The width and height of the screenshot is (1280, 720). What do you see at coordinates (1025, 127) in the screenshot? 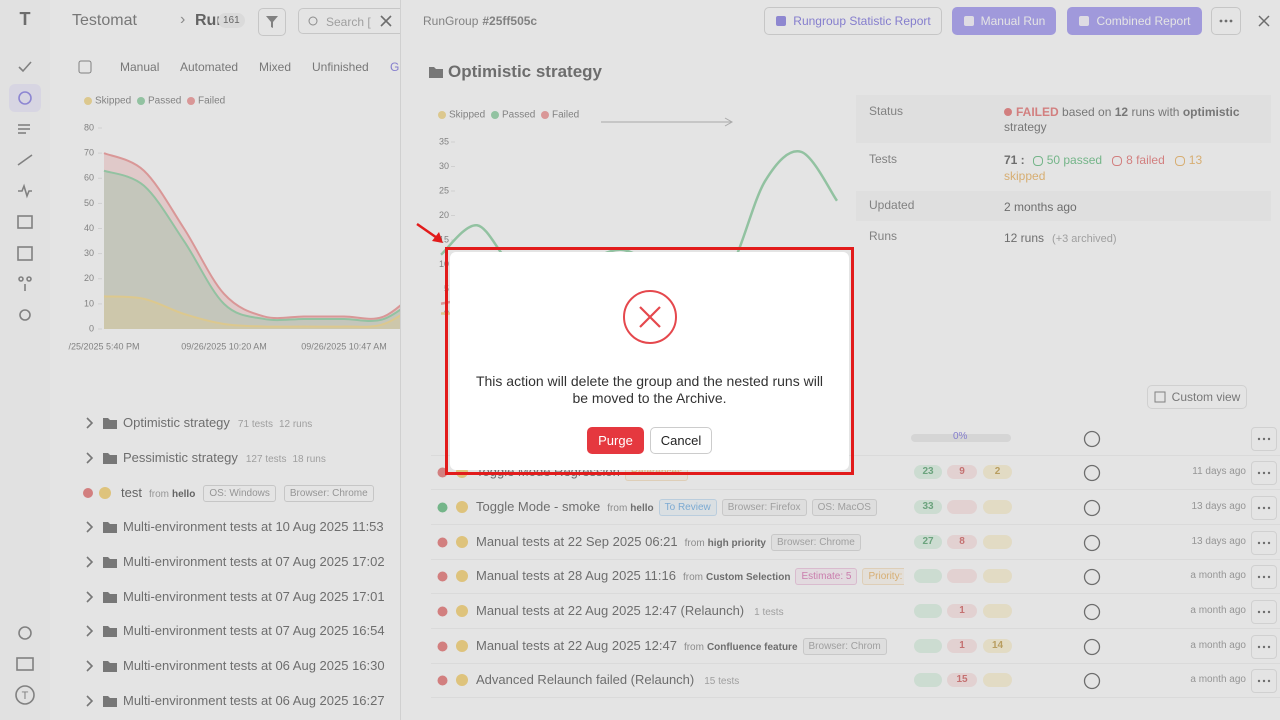
I see `status-text: strategy` at bounding box center [1025, 127].